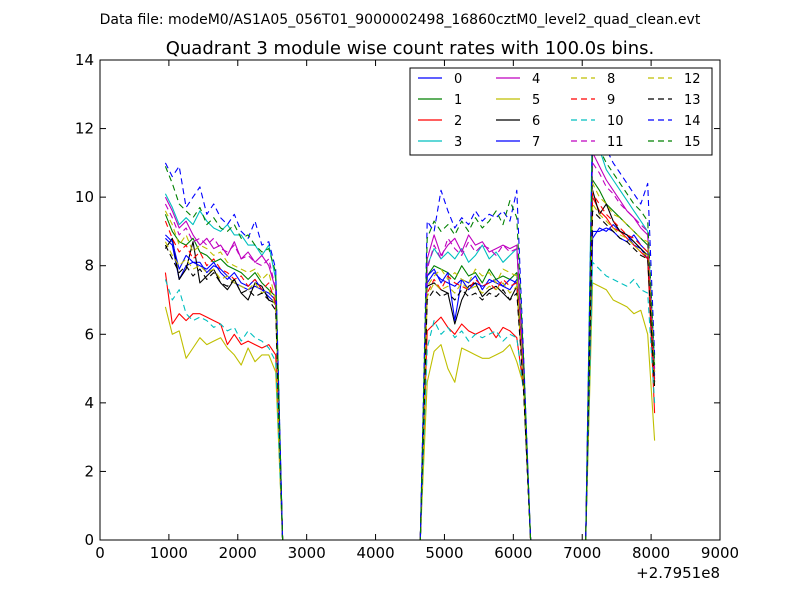  I want to click on y-tick-label: 12, so click(84, 129).